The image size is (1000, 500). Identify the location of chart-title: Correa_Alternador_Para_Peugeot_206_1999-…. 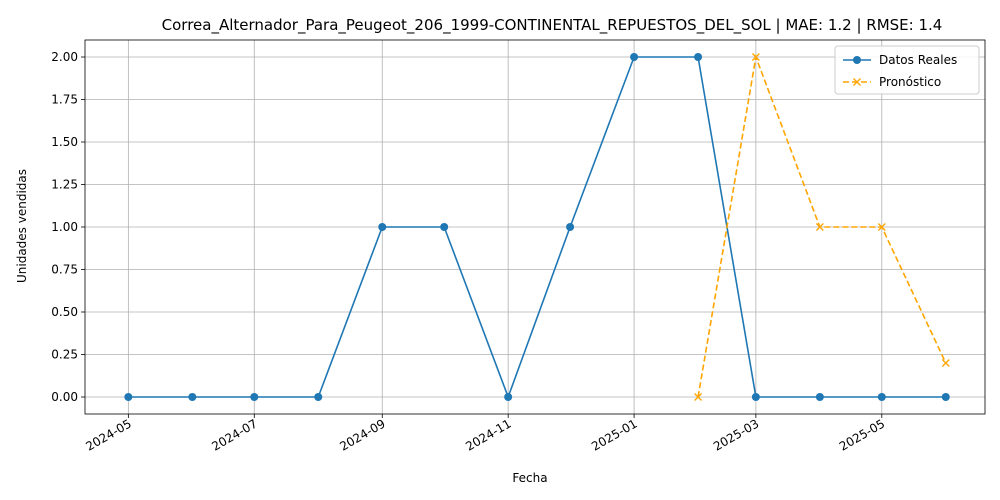
(552, 25).